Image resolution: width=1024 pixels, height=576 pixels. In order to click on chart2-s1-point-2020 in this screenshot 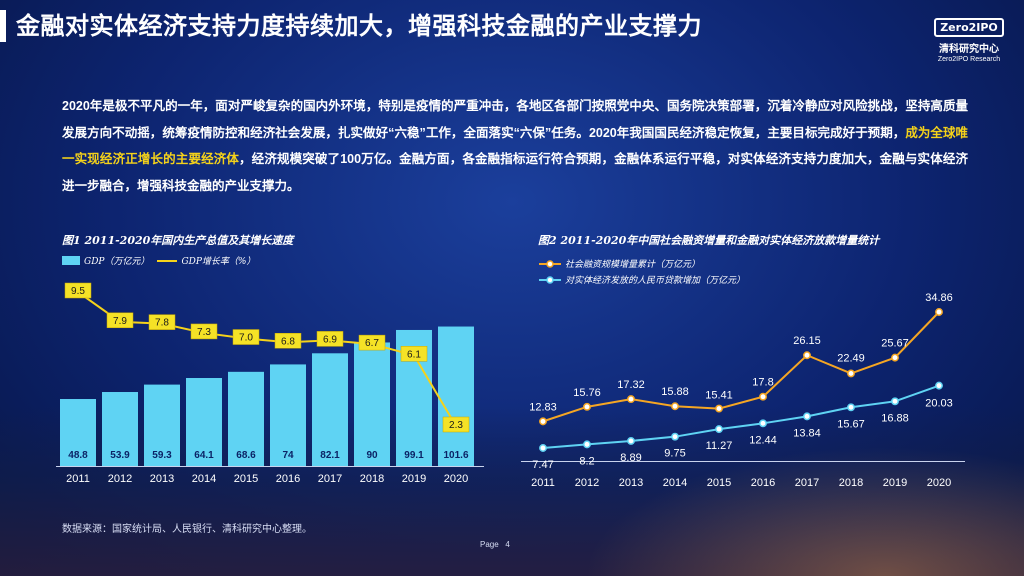, I will do `click(939, 312)`.